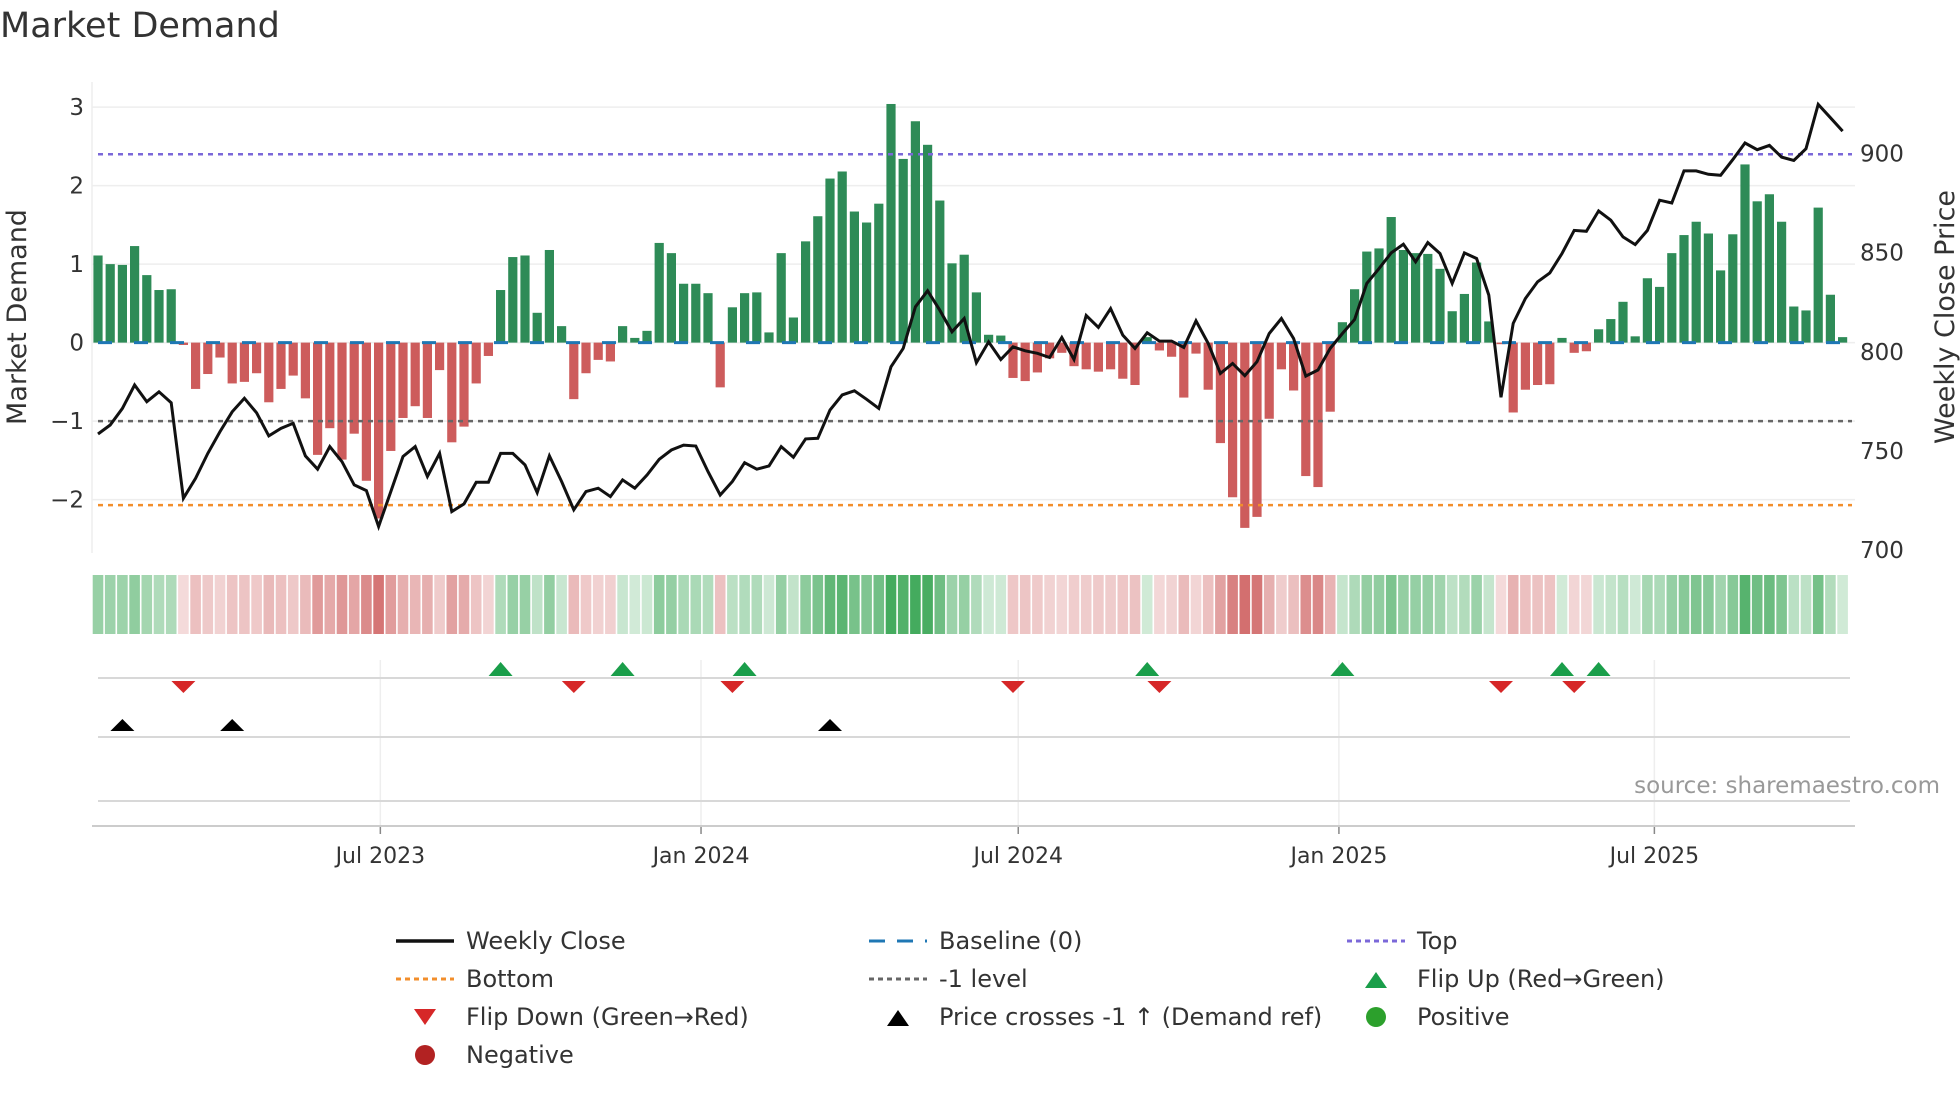  Describe the element at coordinates (1654, 856) in the screenshot. I see `x-tick-label: Jul 2025` at that location.